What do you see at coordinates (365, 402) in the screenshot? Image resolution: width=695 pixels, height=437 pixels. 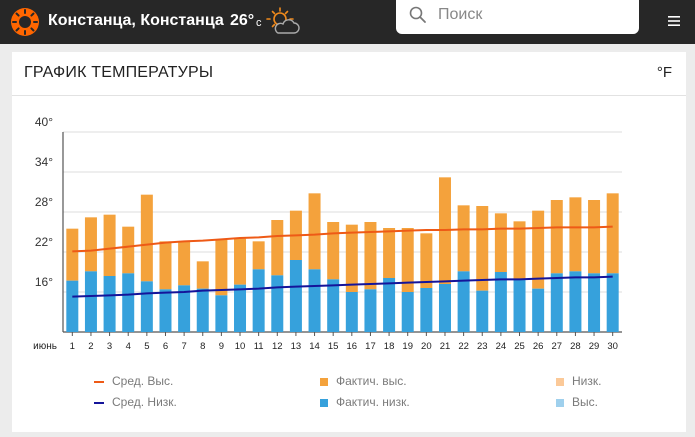 I see `legend-item: Фактич. низк.` at bounding box center [365, 402].